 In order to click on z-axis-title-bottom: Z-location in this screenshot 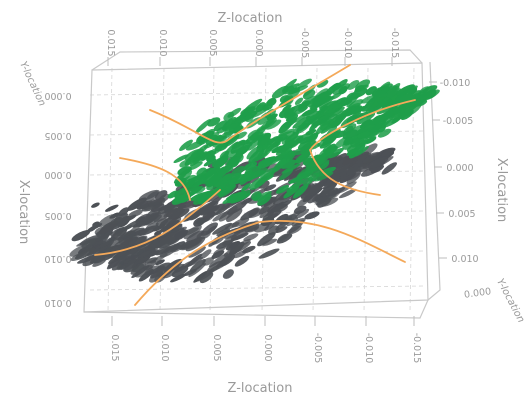, I will do `click(260, 388)`.